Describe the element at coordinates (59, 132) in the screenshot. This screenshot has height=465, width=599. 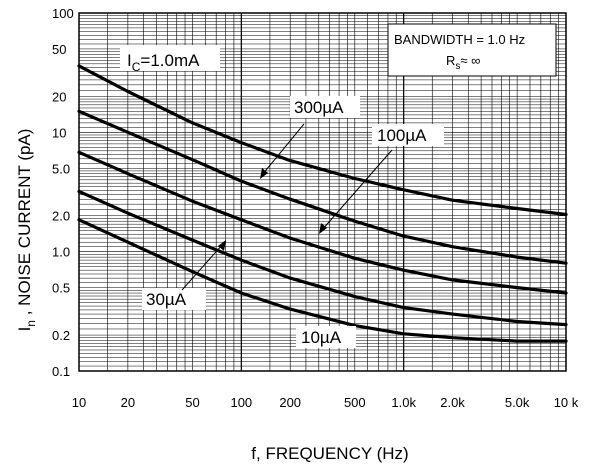
I see `y-tick-label: 10` at that location.